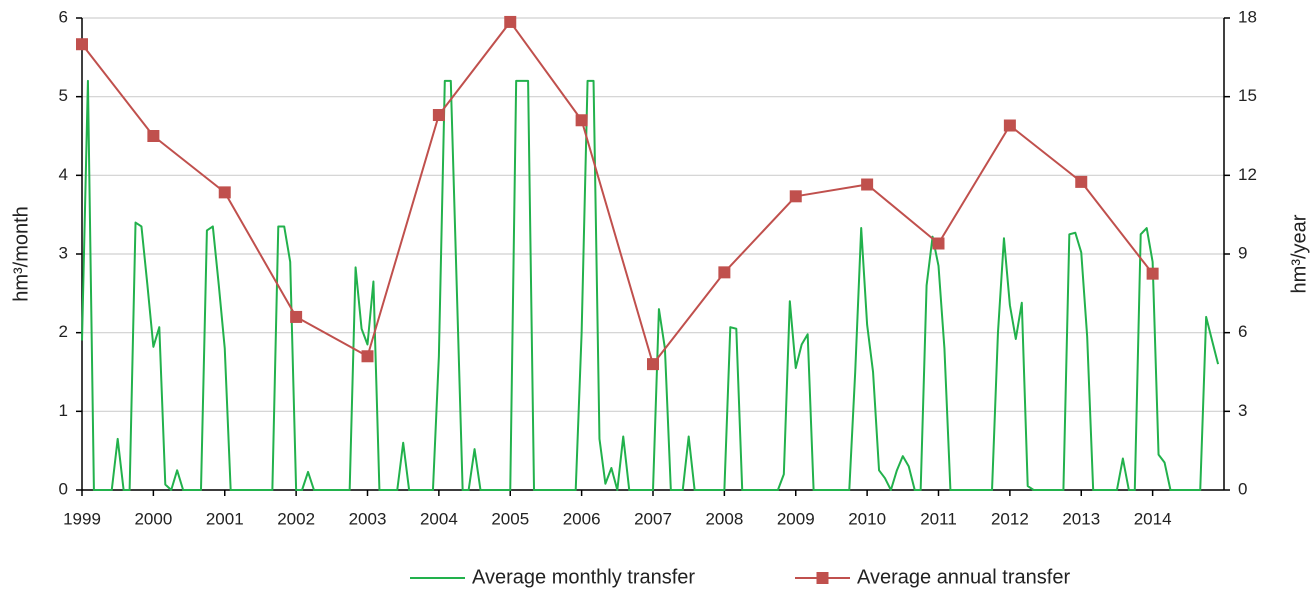  I want to click on y2-tick-label: 0, so click(1242, 488).